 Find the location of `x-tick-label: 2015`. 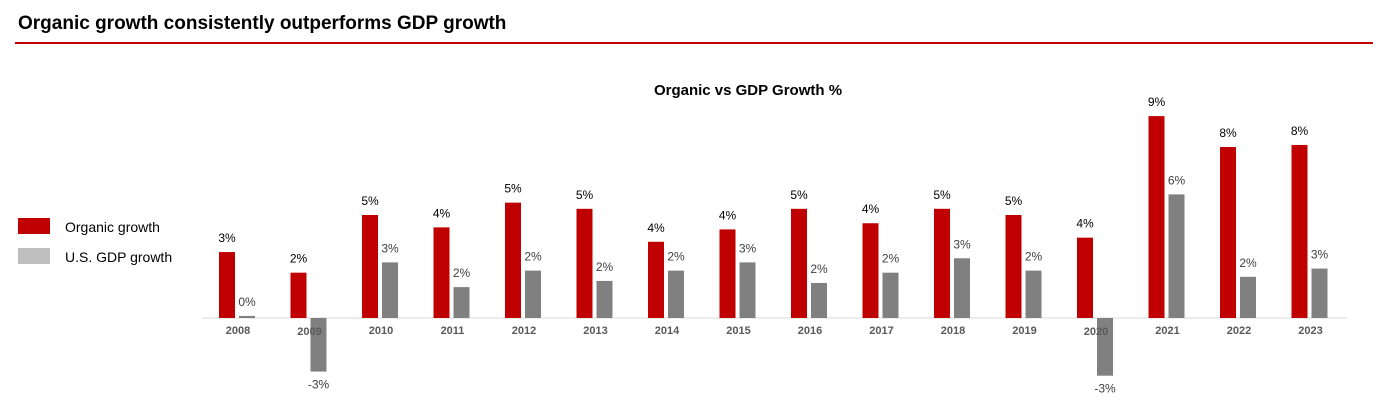

x-tick-label: 2015 is located at coordinates (738, 331).